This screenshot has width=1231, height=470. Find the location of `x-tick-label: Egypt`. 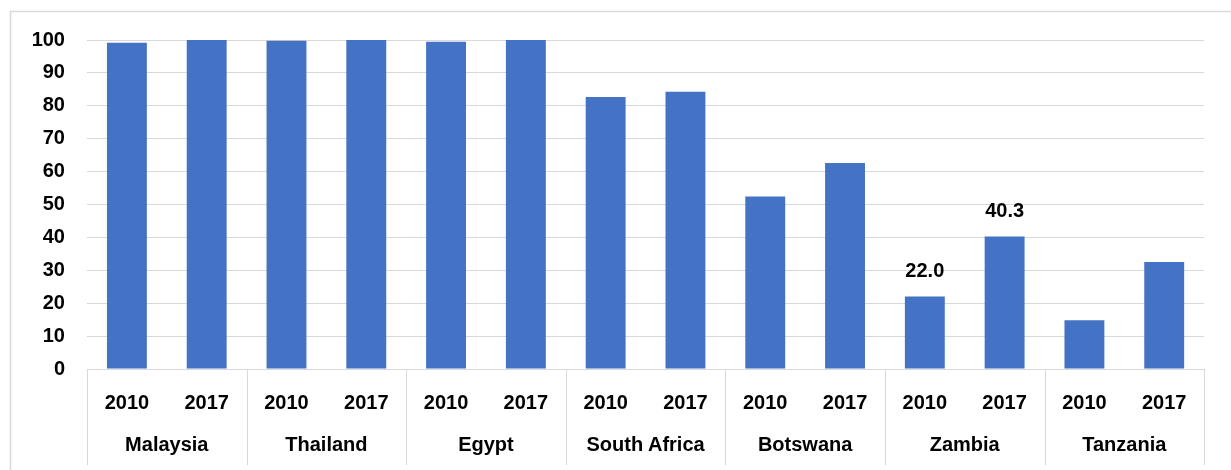

x-tick-label: Egypt is located at coordinates (486, 443).